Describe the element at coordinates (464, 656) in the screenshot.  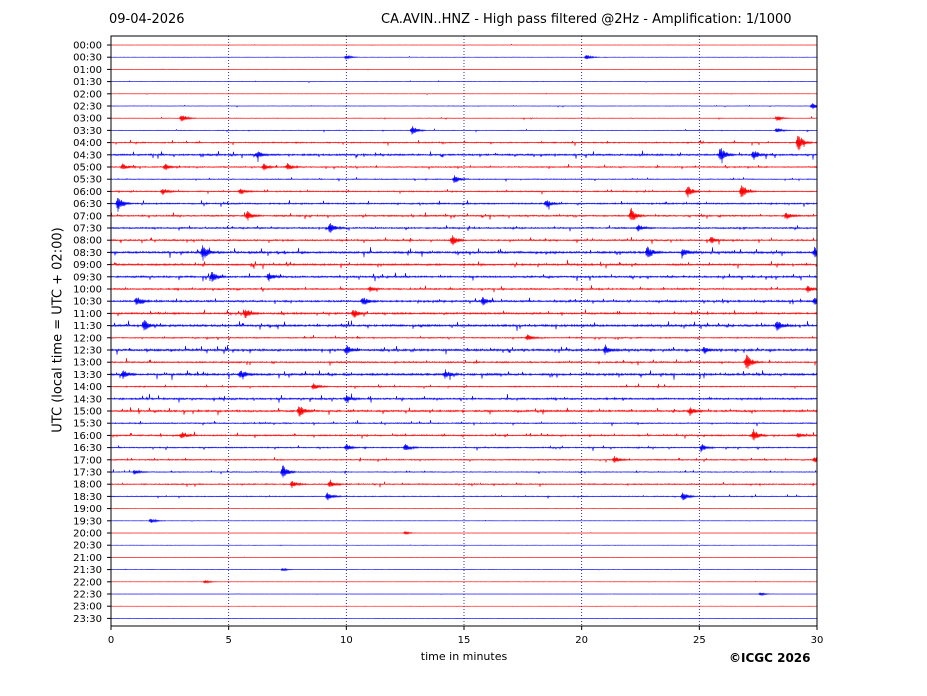
I see `x-axis-label: time in minutes` at that location.